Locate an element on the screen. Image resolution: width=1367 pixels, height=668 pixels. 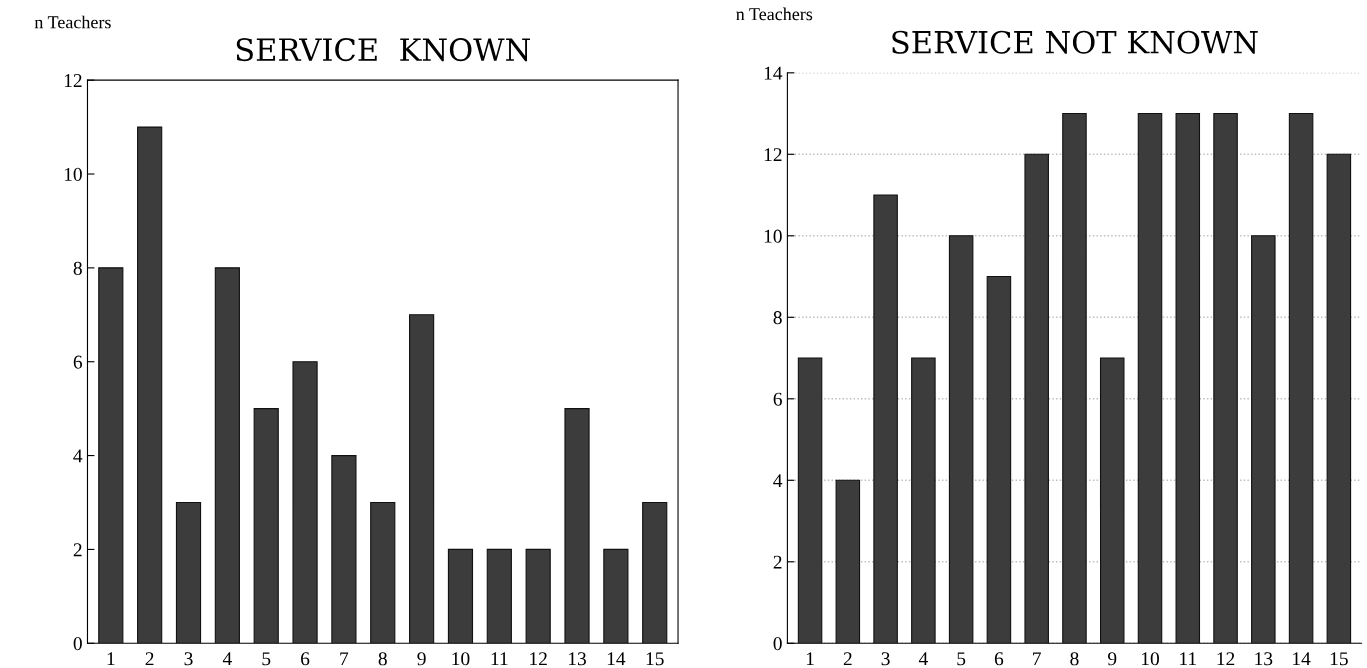
y-tick-label: 14 is located at coordinates (773, 73).